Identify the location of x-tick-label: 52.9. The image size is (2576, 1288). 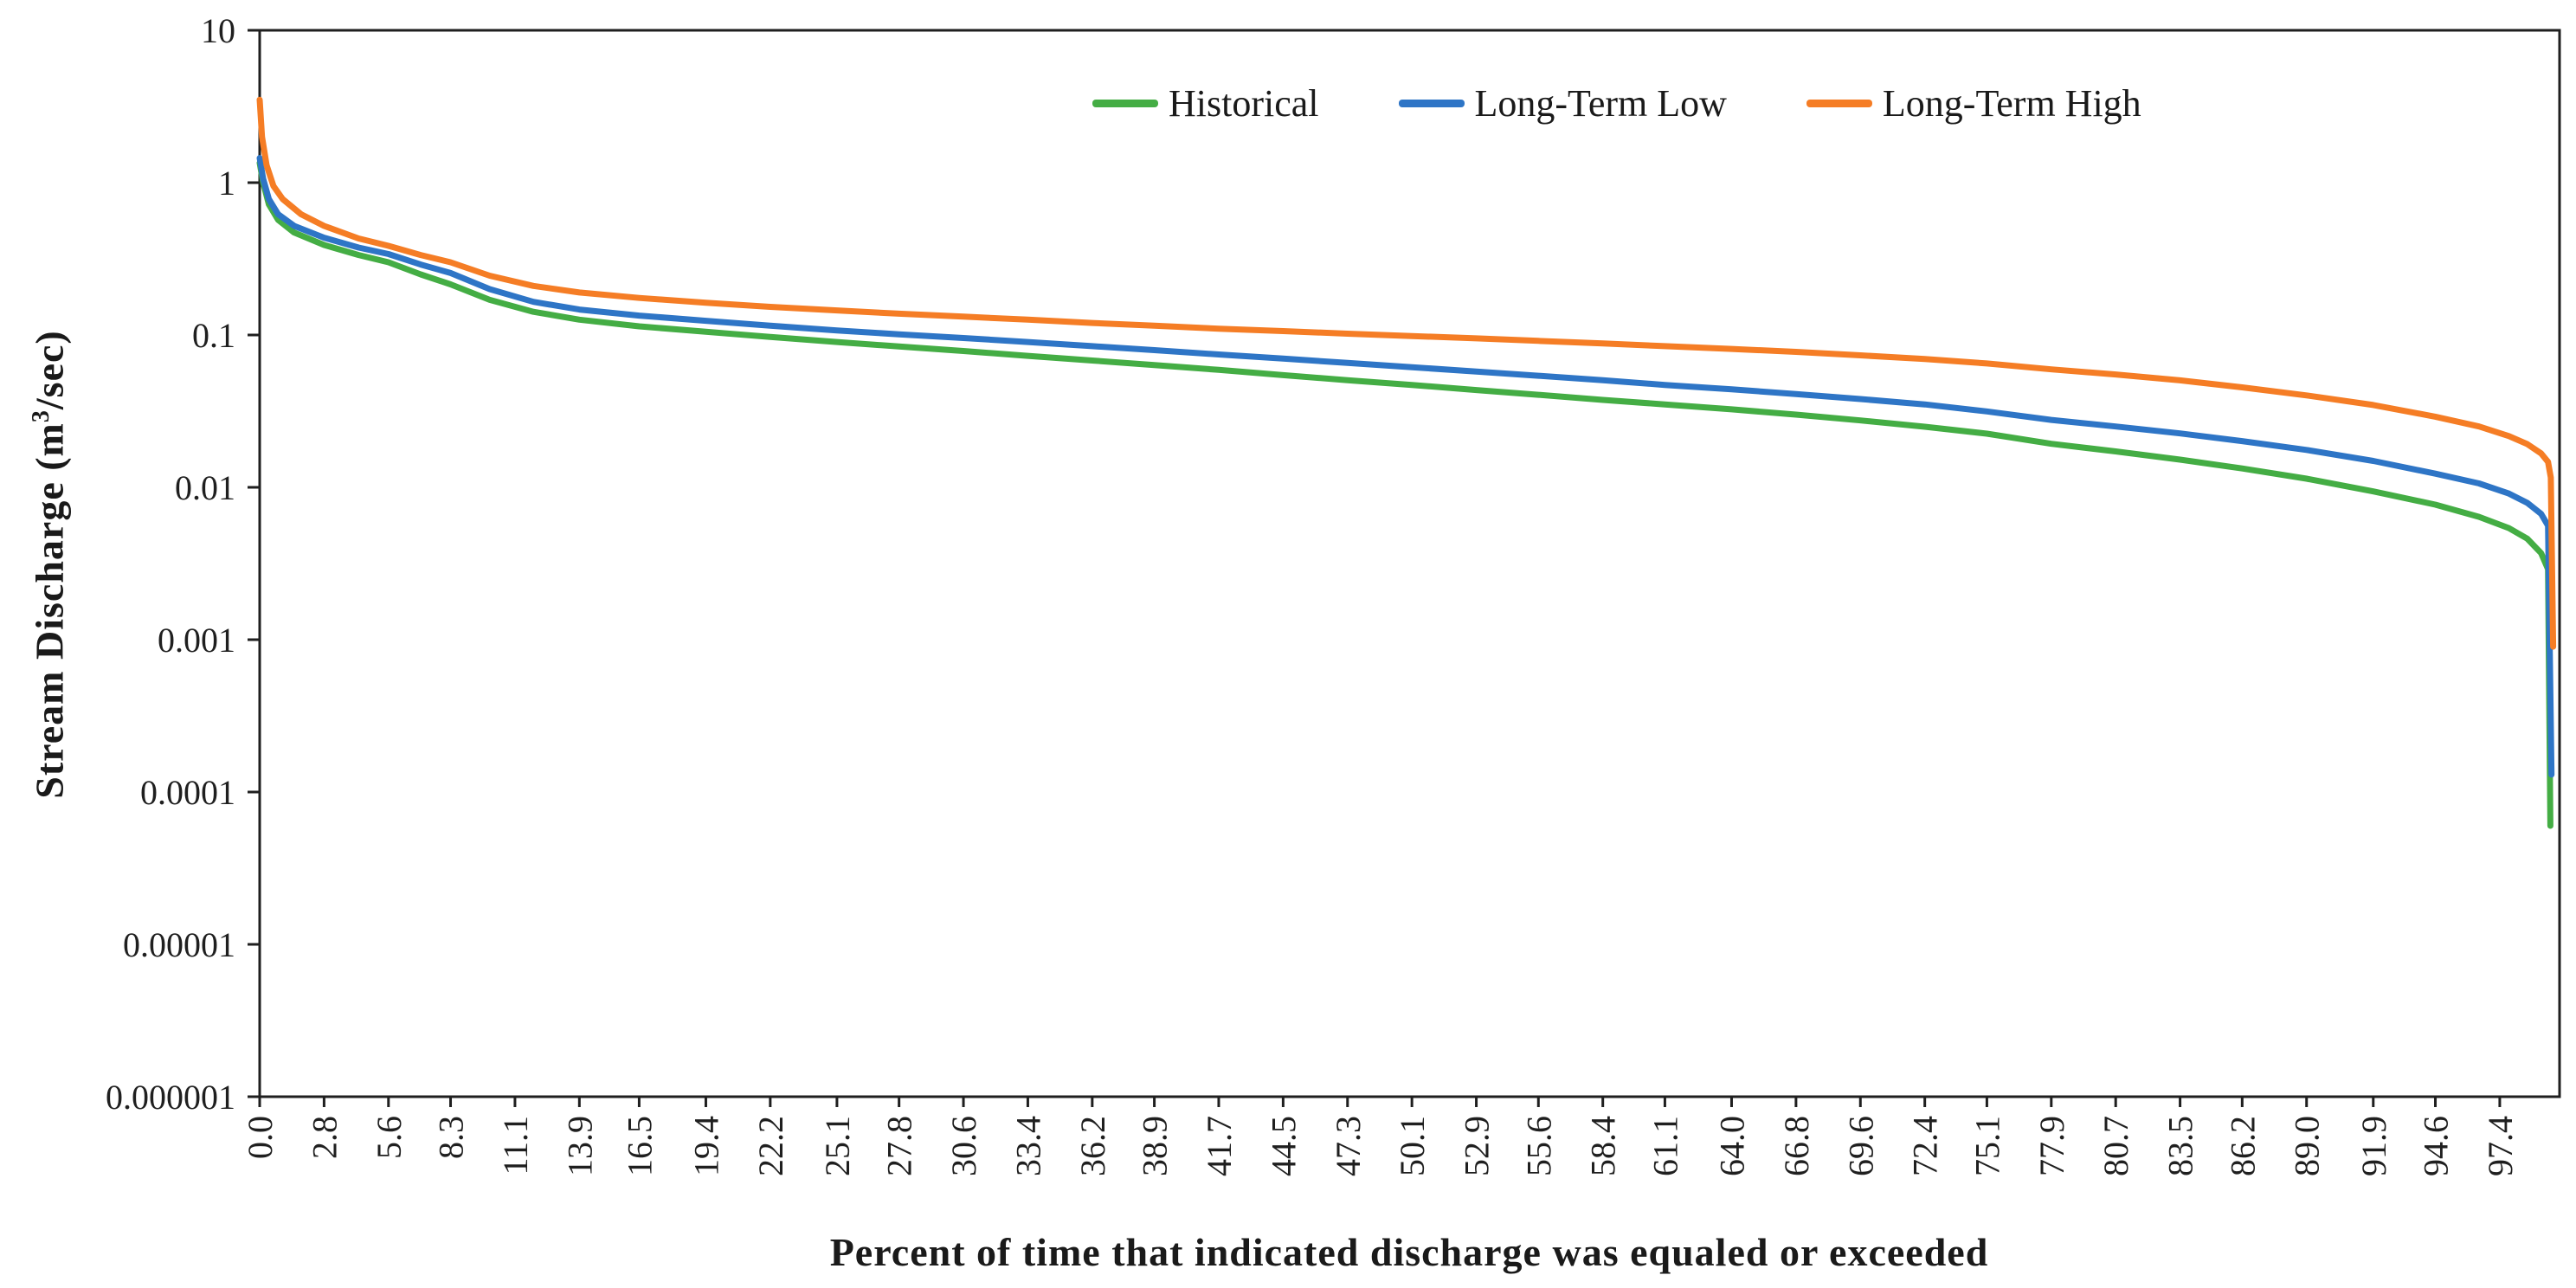
(1477, 1146).